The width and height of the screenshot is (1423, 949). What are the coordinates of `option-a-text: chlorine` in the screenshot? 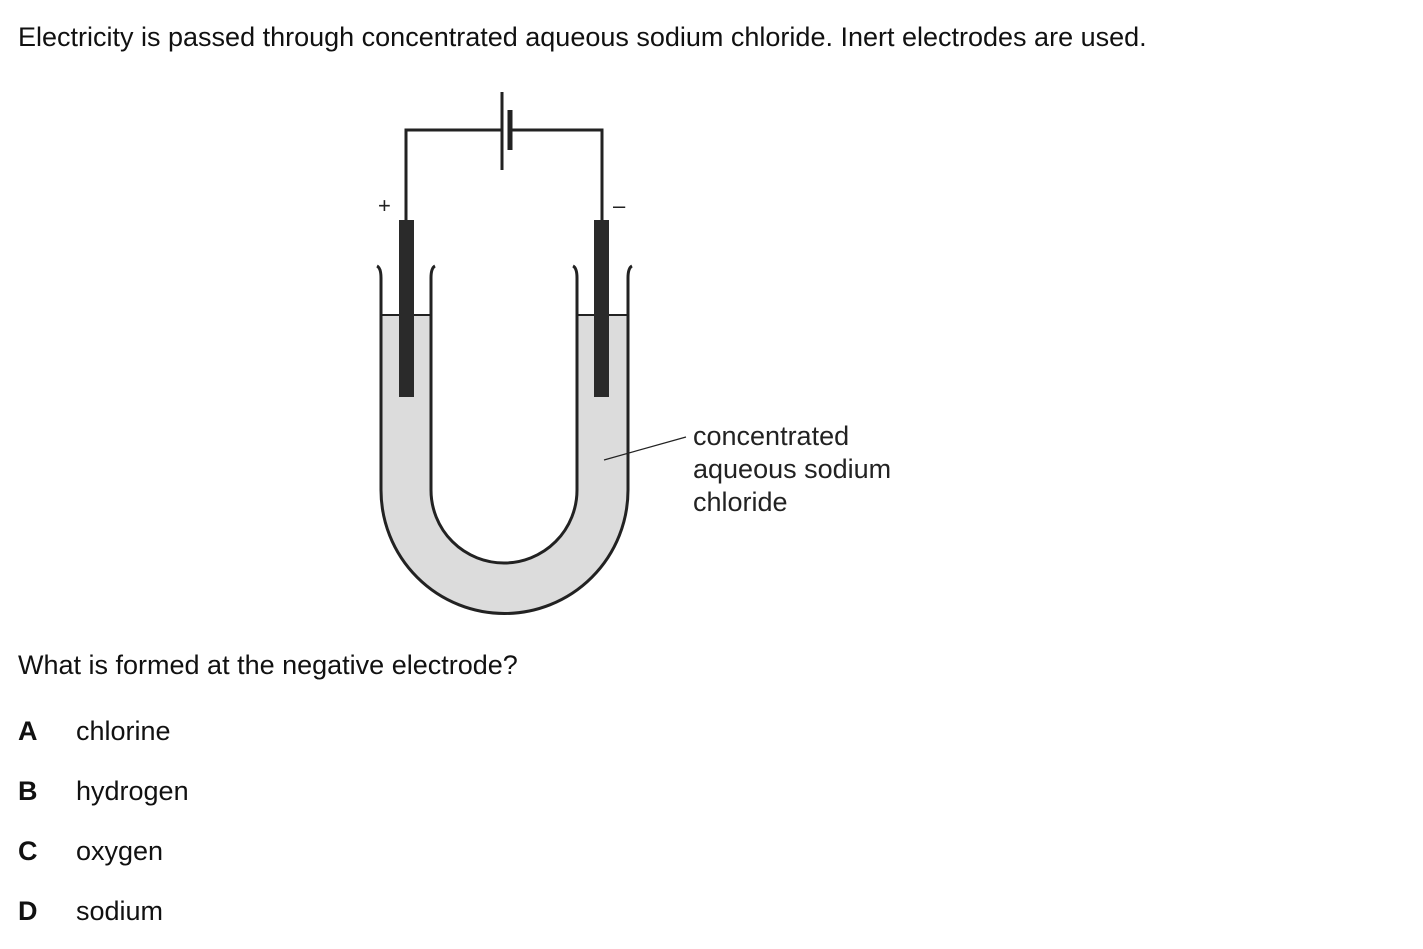 It's located at (123, 731).